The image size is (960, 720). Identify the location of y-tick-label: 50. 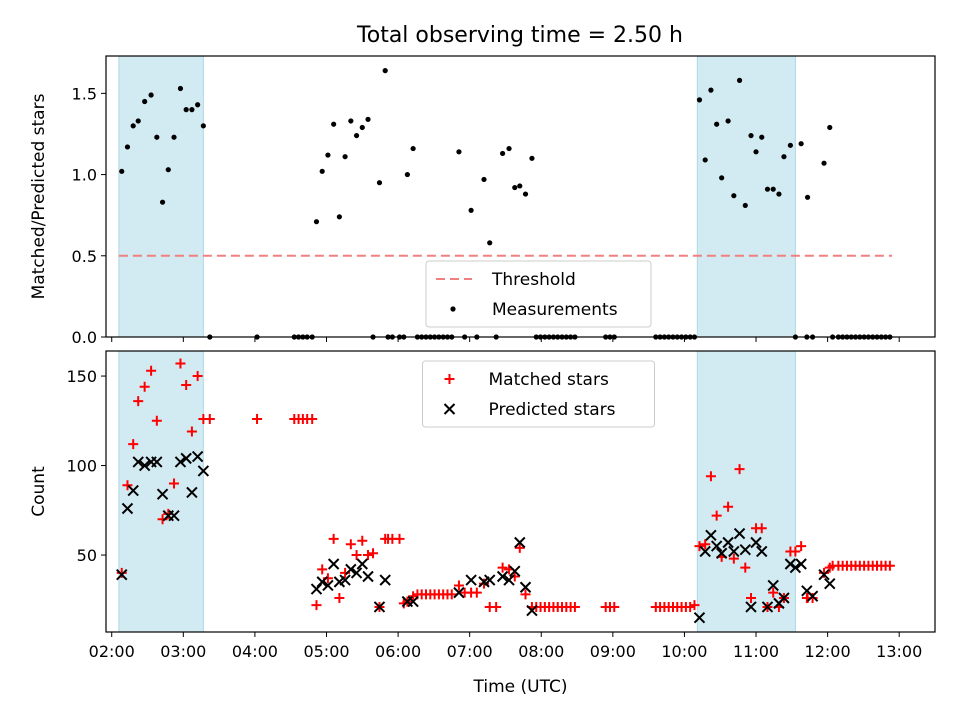
(87, 555).